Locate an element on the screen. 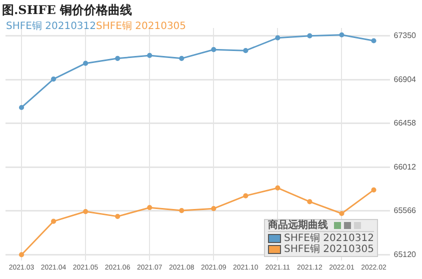 The width and height of the screenshot is (422, 279). chart-title: 图.SHFE 铜价价格曲线 is located at coordinates (67, 10).